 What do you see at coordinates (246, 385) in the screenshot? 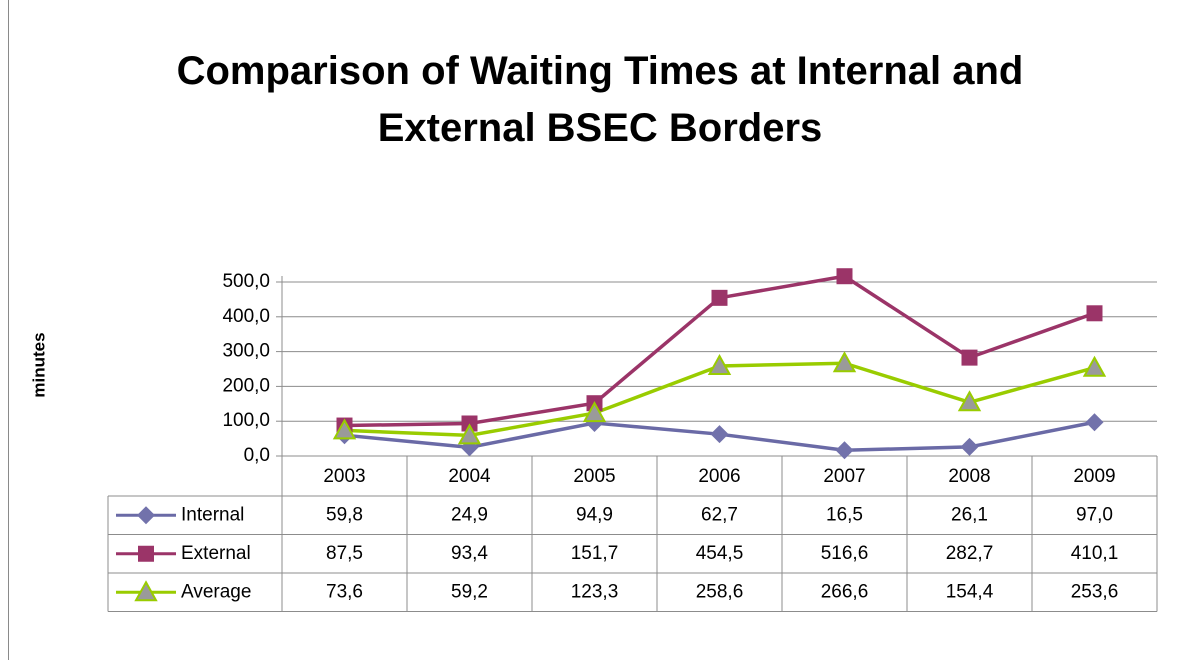
I see `y-tick-label: 200,0` at bounding box center [246, 385].